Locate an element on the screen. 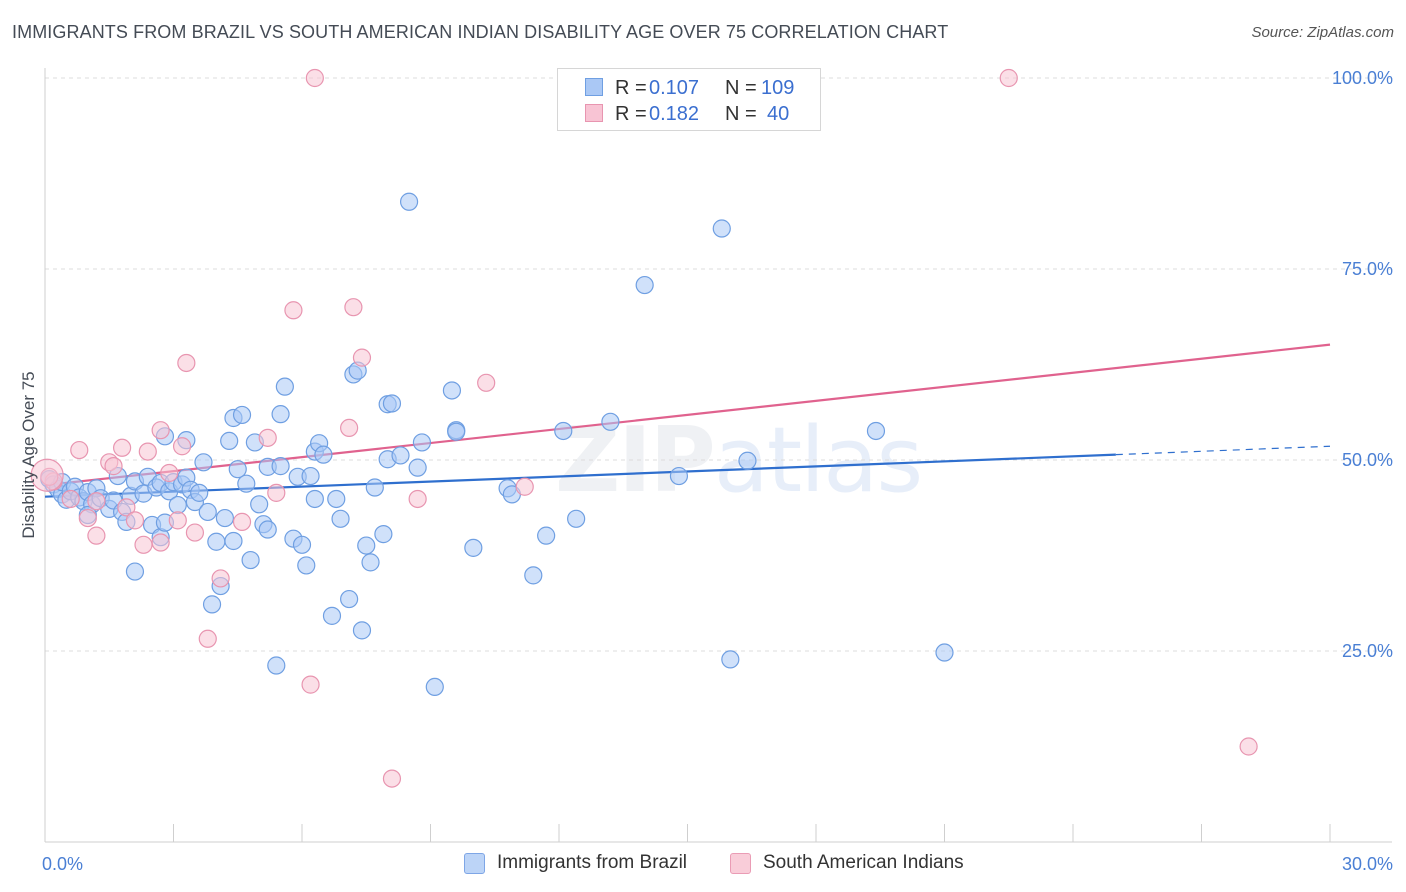  bottom-legend-label-brazil: Immigrants from Brazil is located at coordinates (592, 862).